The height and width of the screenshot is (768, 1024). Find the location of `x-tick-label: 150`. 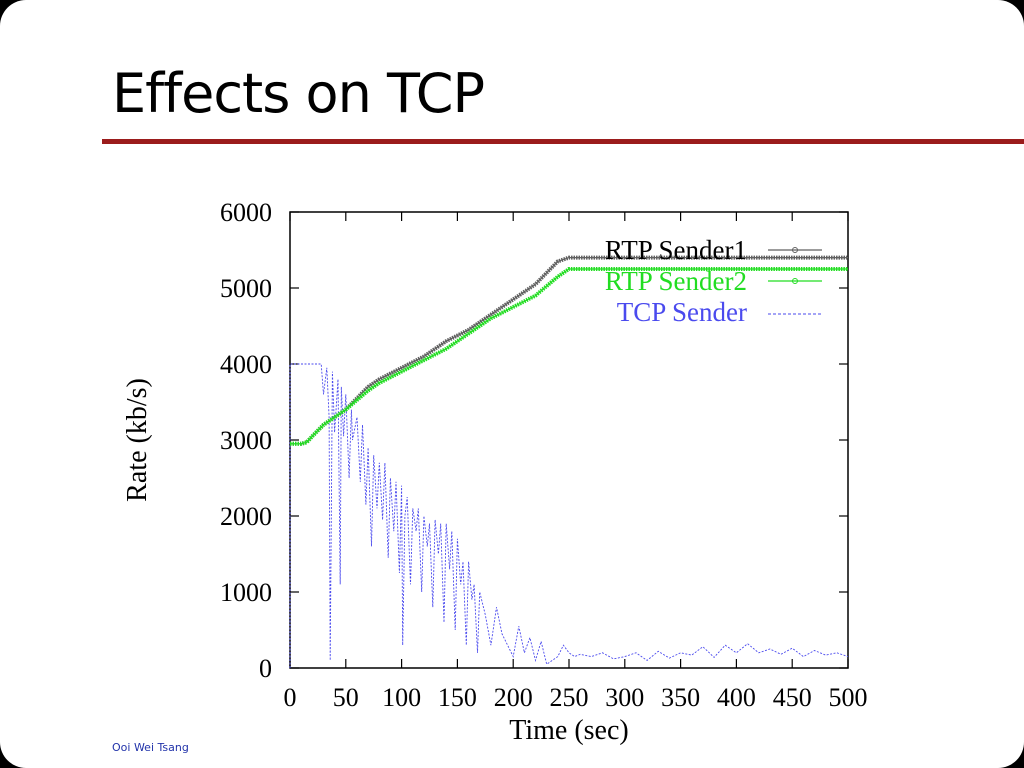

x-tick-label: 150 is located at coordinates (457, 697).